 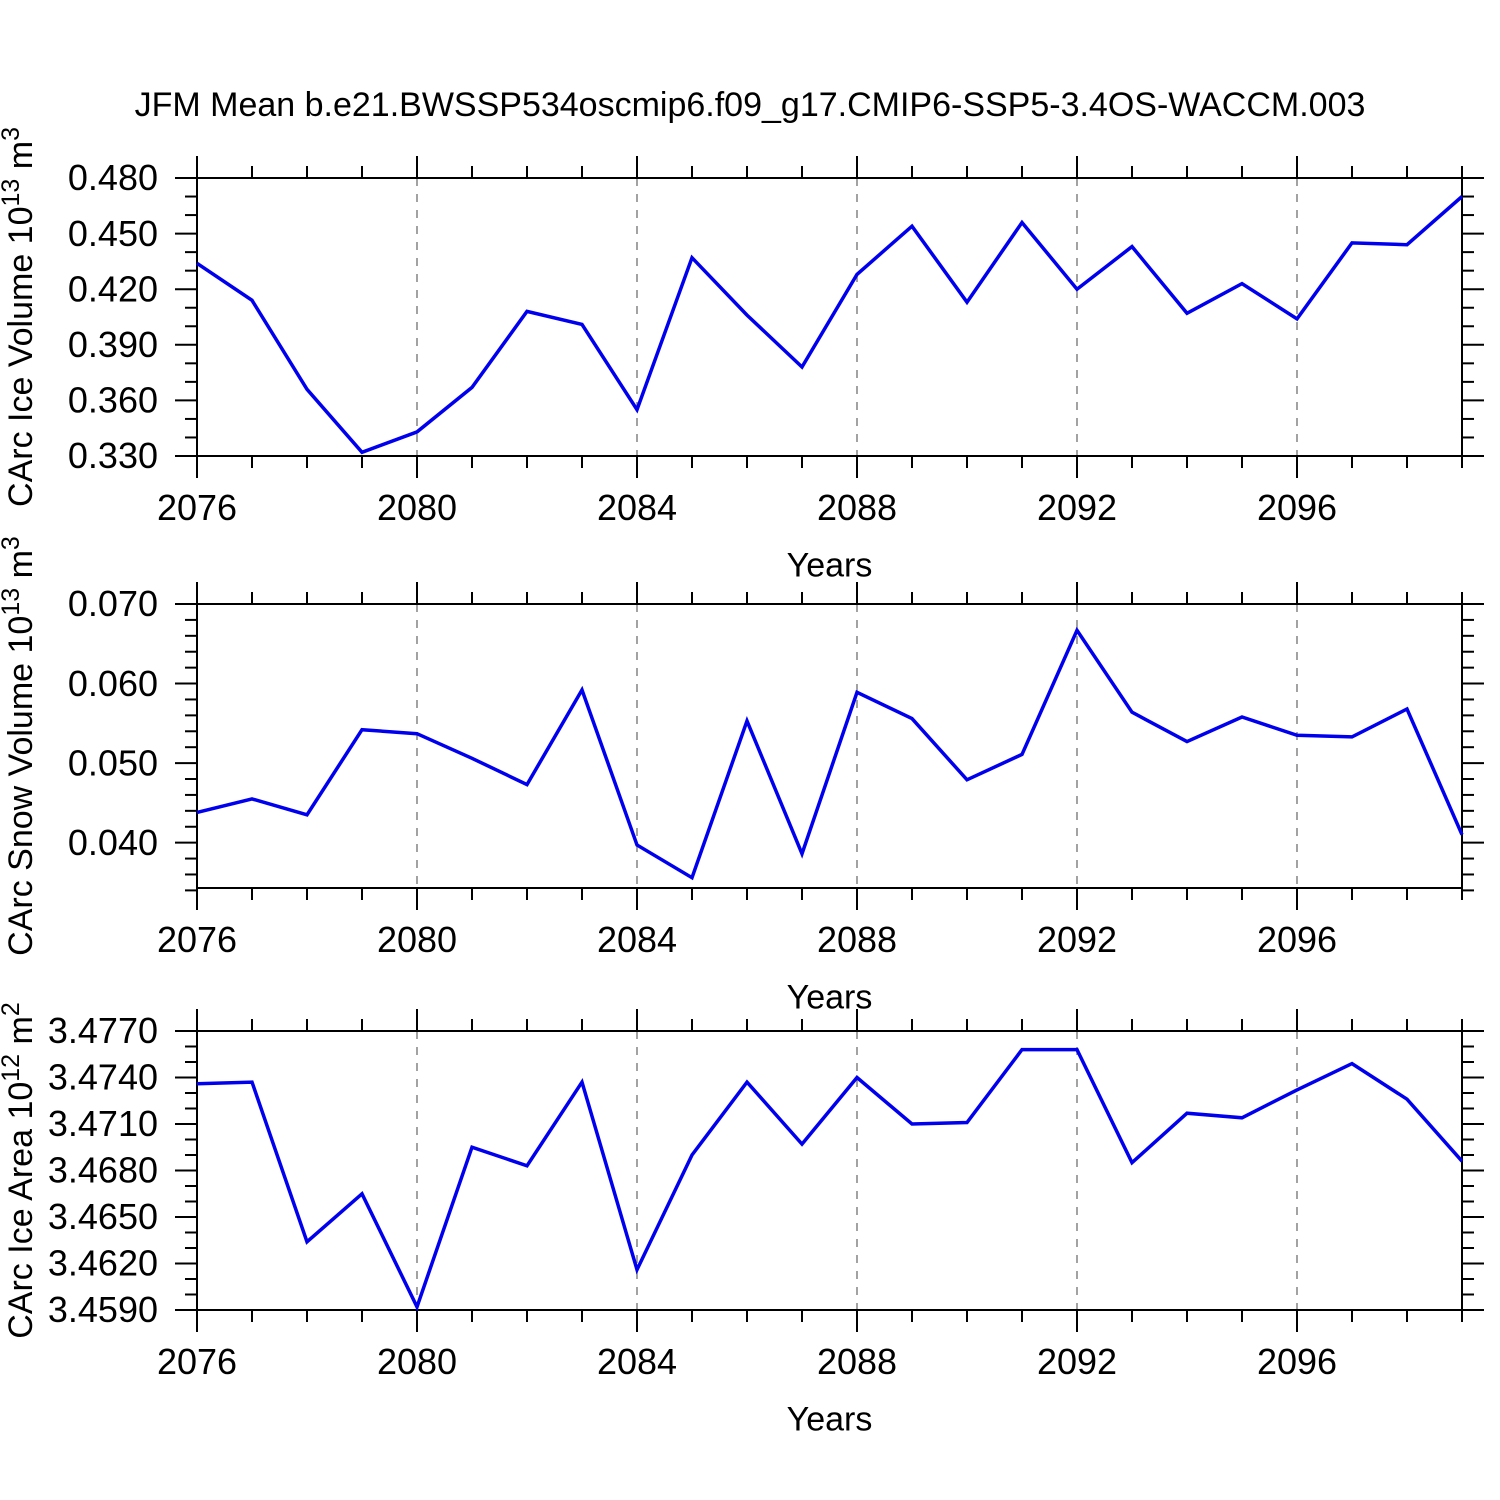 What do you see at coordinates (113, 603) in the screenshot?
I see `y-tick-label: 0.070` at bounding box center [113, 603].